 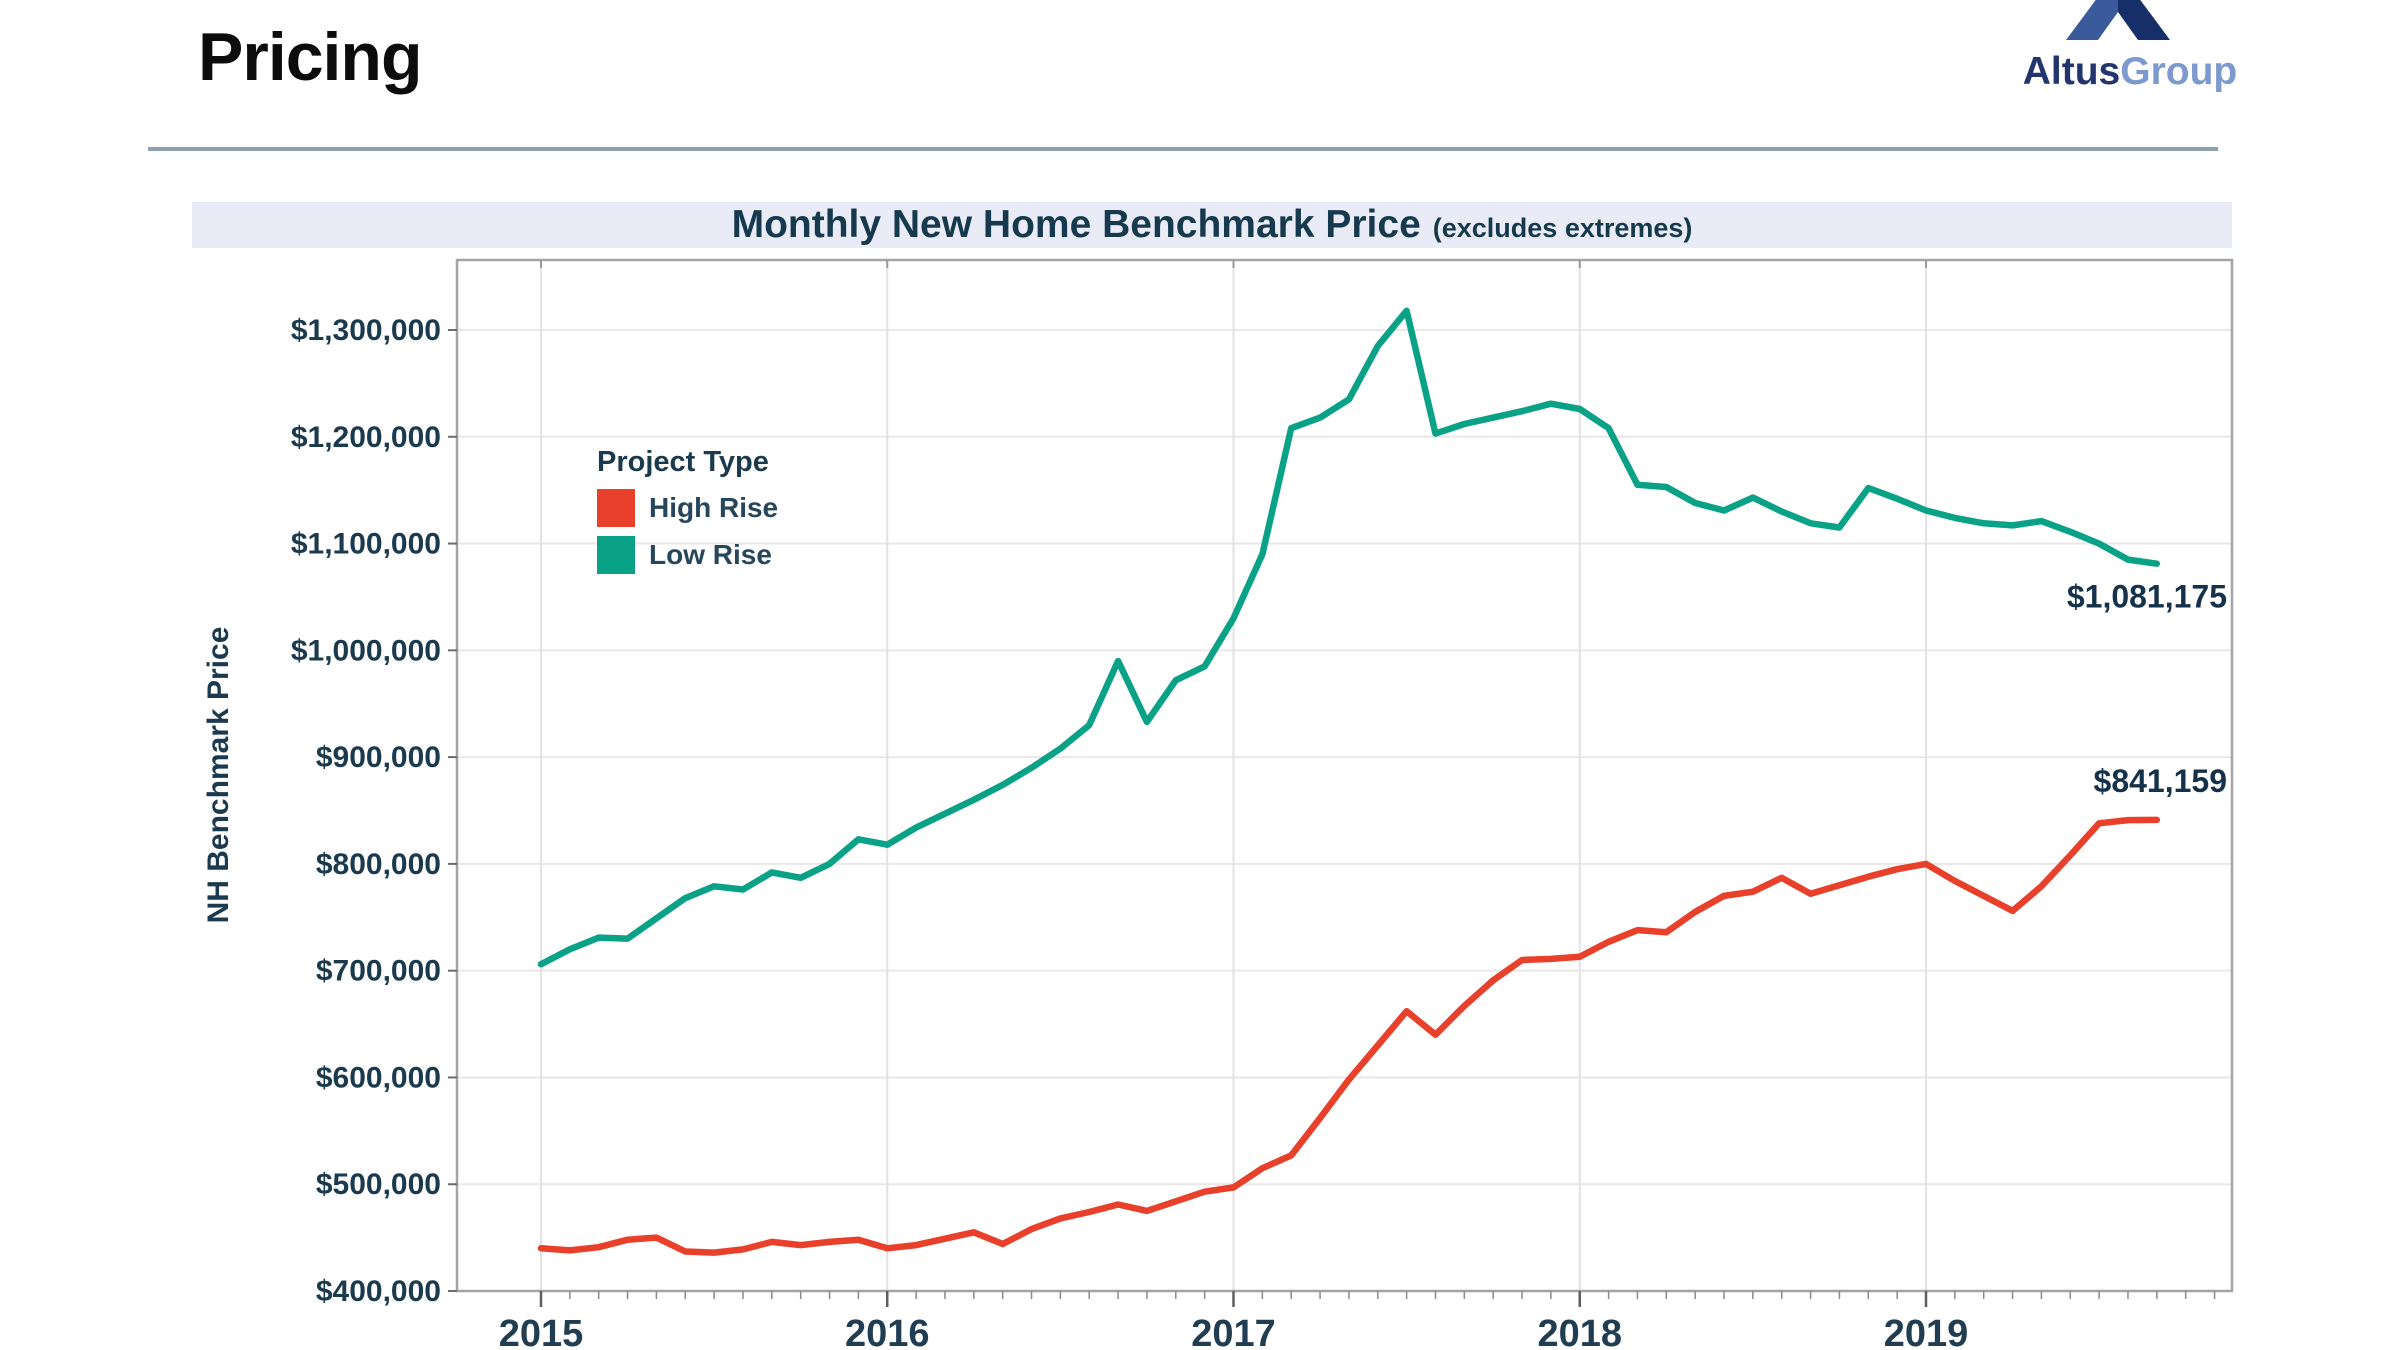 What do you see at coordinates (366, 437) in the screenshot?
I see `y-tick-label: $1,200,000` at bounding box center [366, 437].